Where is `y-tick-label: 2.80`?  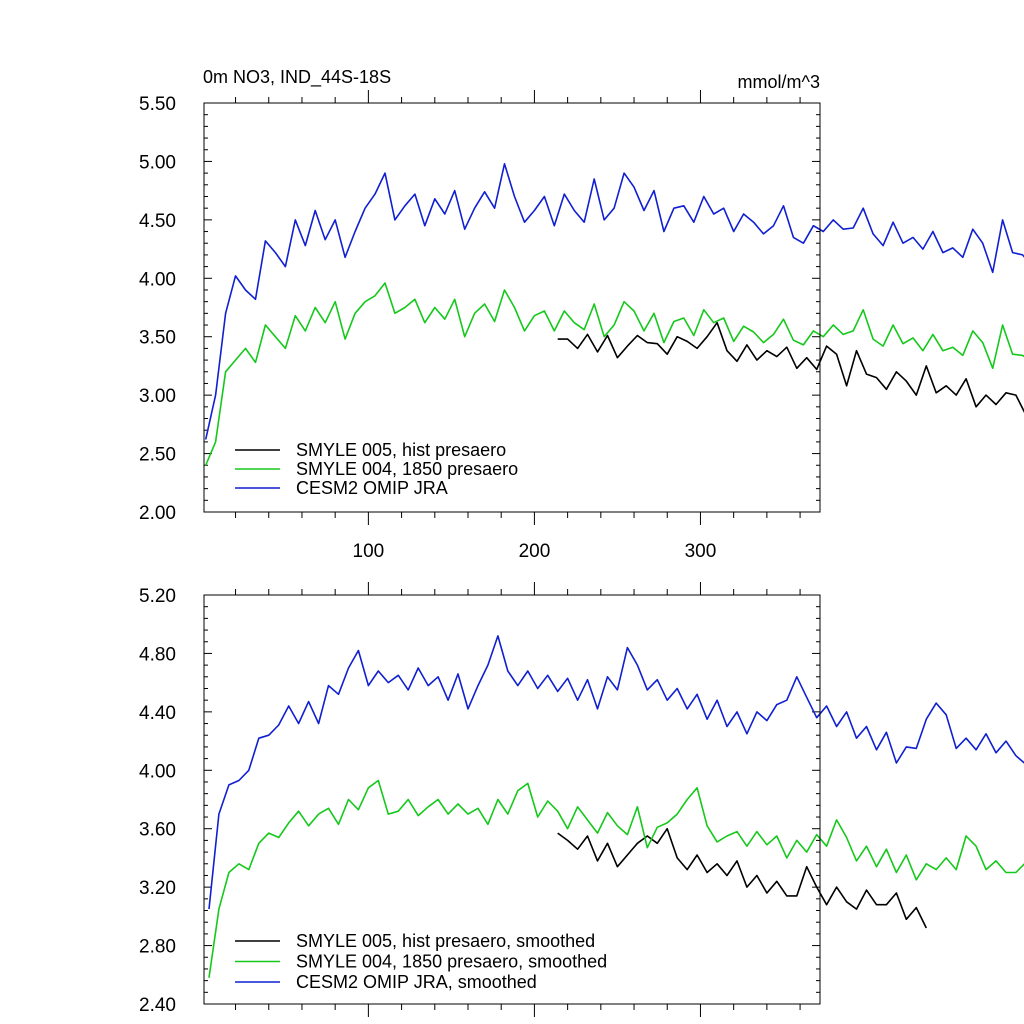
y-tick-label: 2.80 is located at coordinates (157, 947).